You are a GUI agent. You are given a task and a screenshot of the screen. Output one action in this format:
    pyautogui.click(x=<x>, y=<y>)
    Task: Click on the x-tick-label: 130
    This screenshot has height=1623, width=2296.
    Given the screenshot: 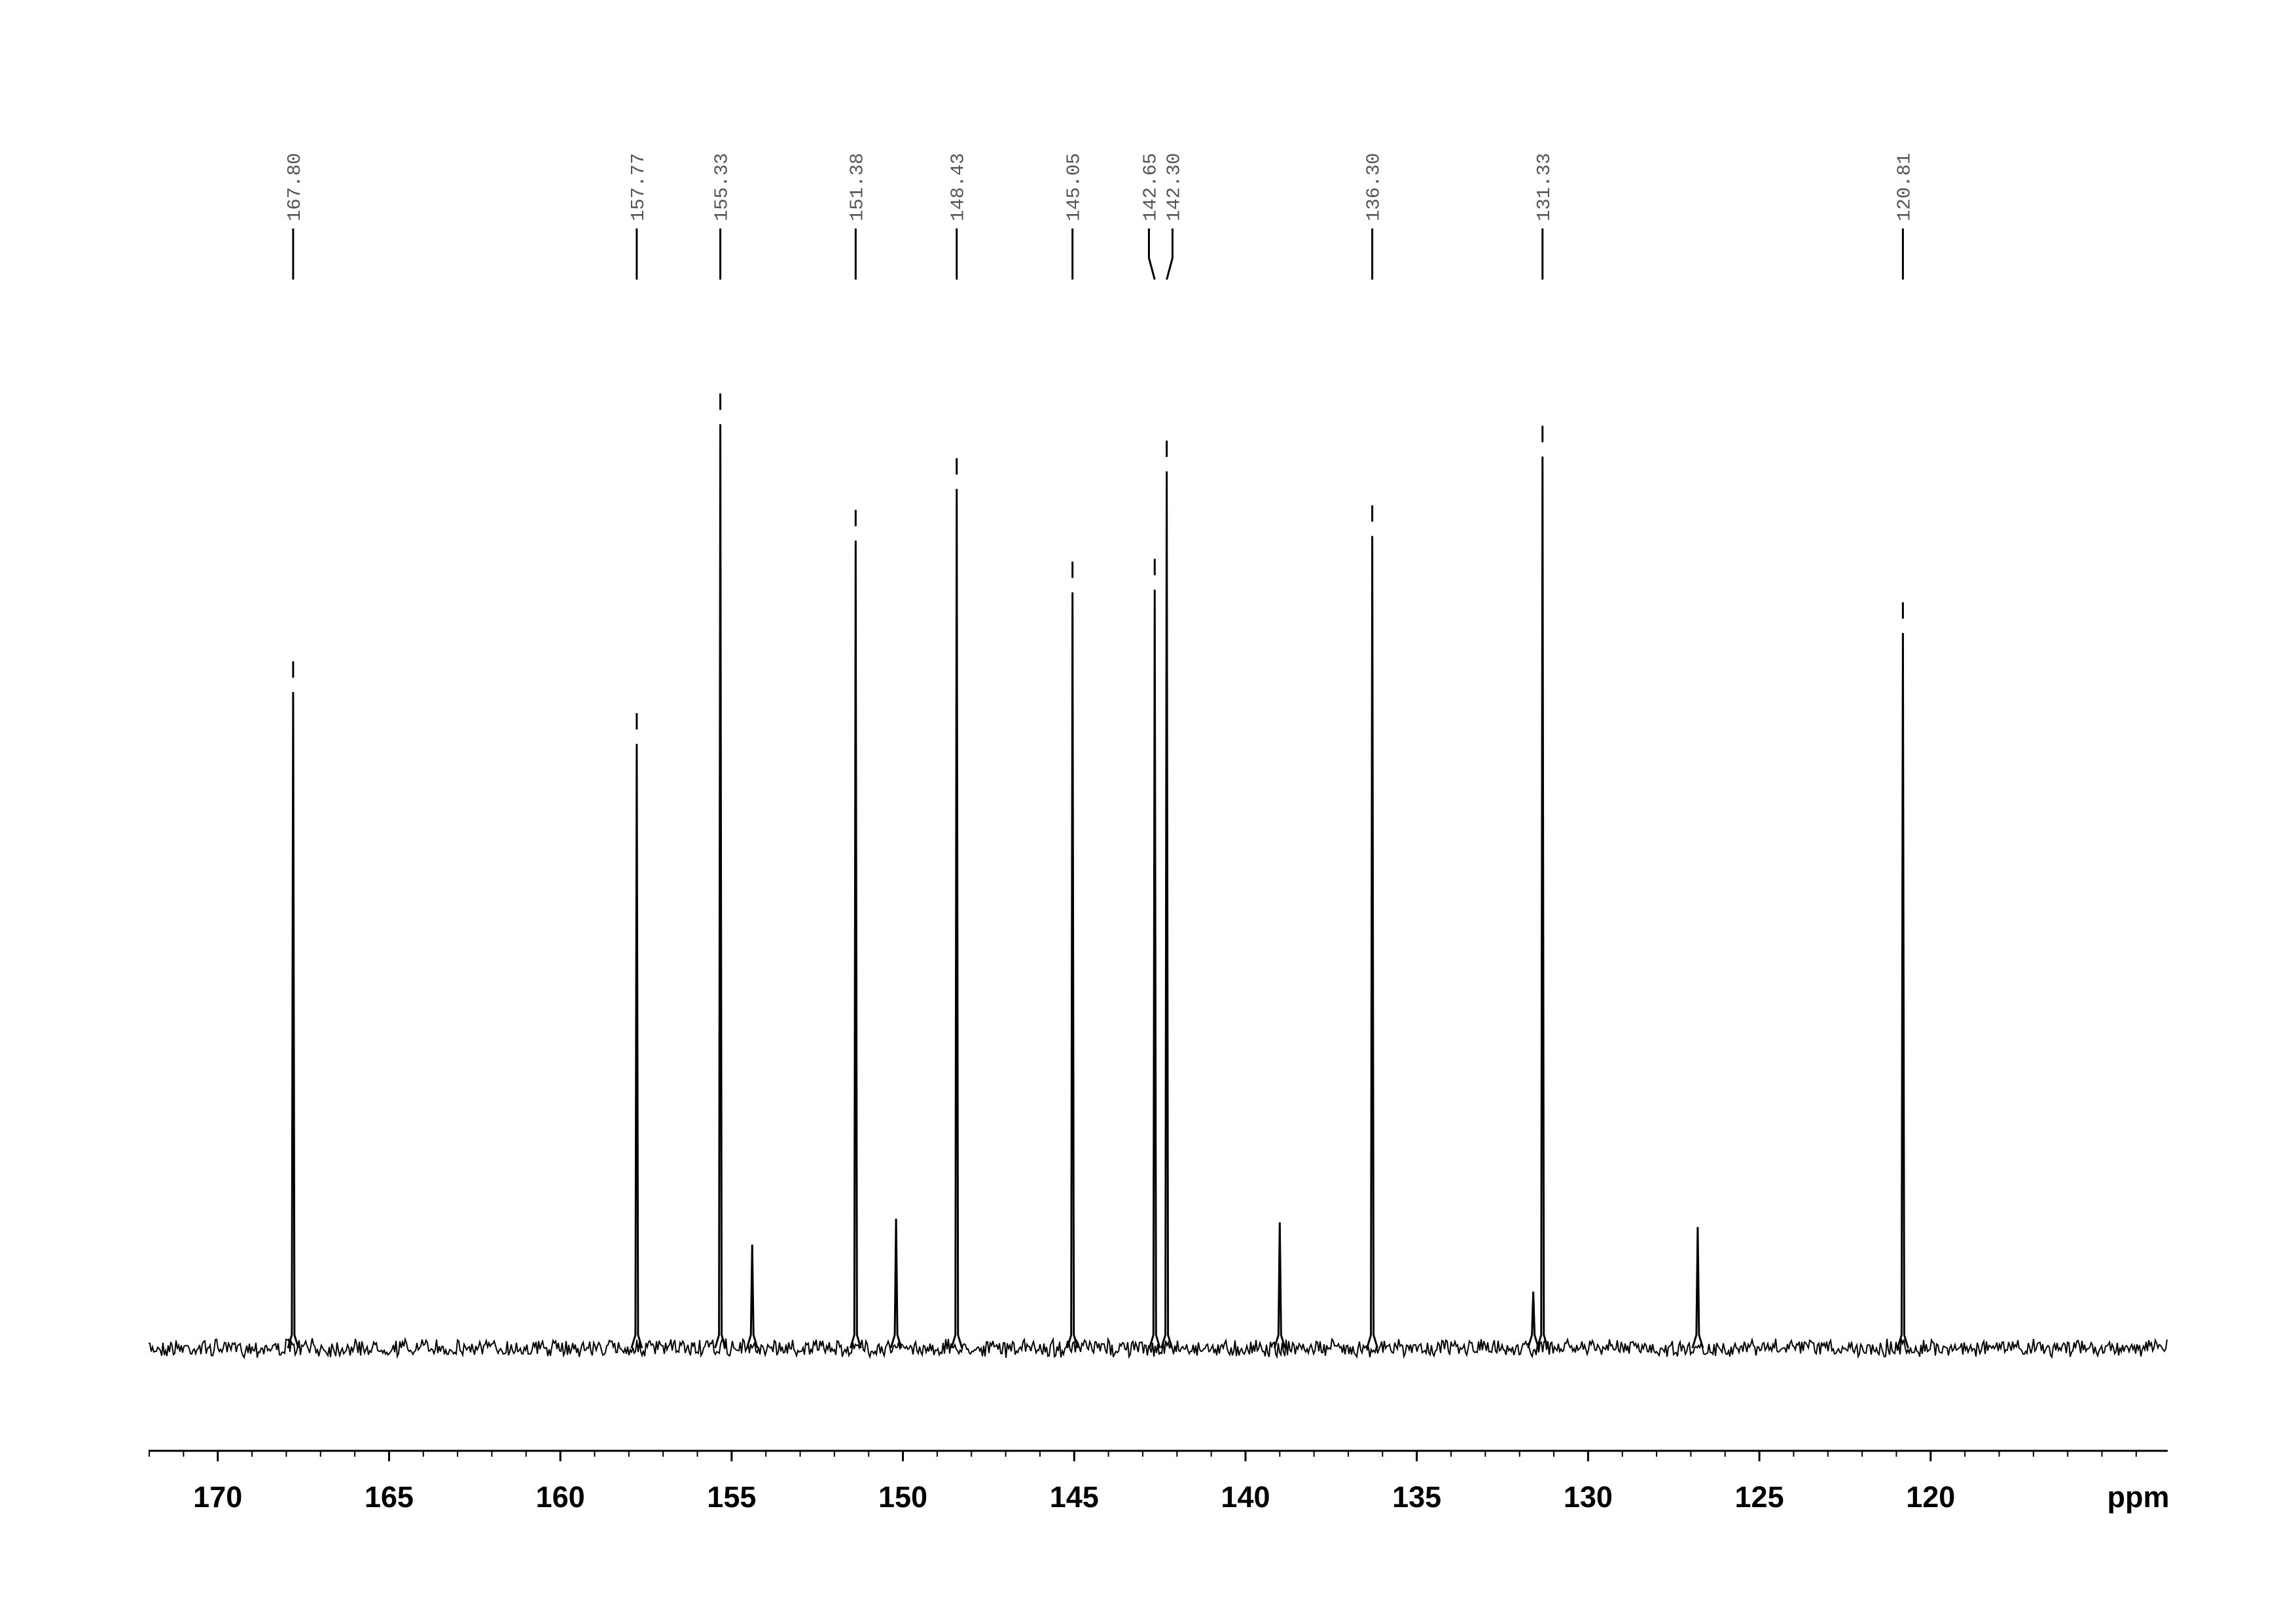 What is the action you would take?
    pyautogui.click(x=1588, y=1497)
    